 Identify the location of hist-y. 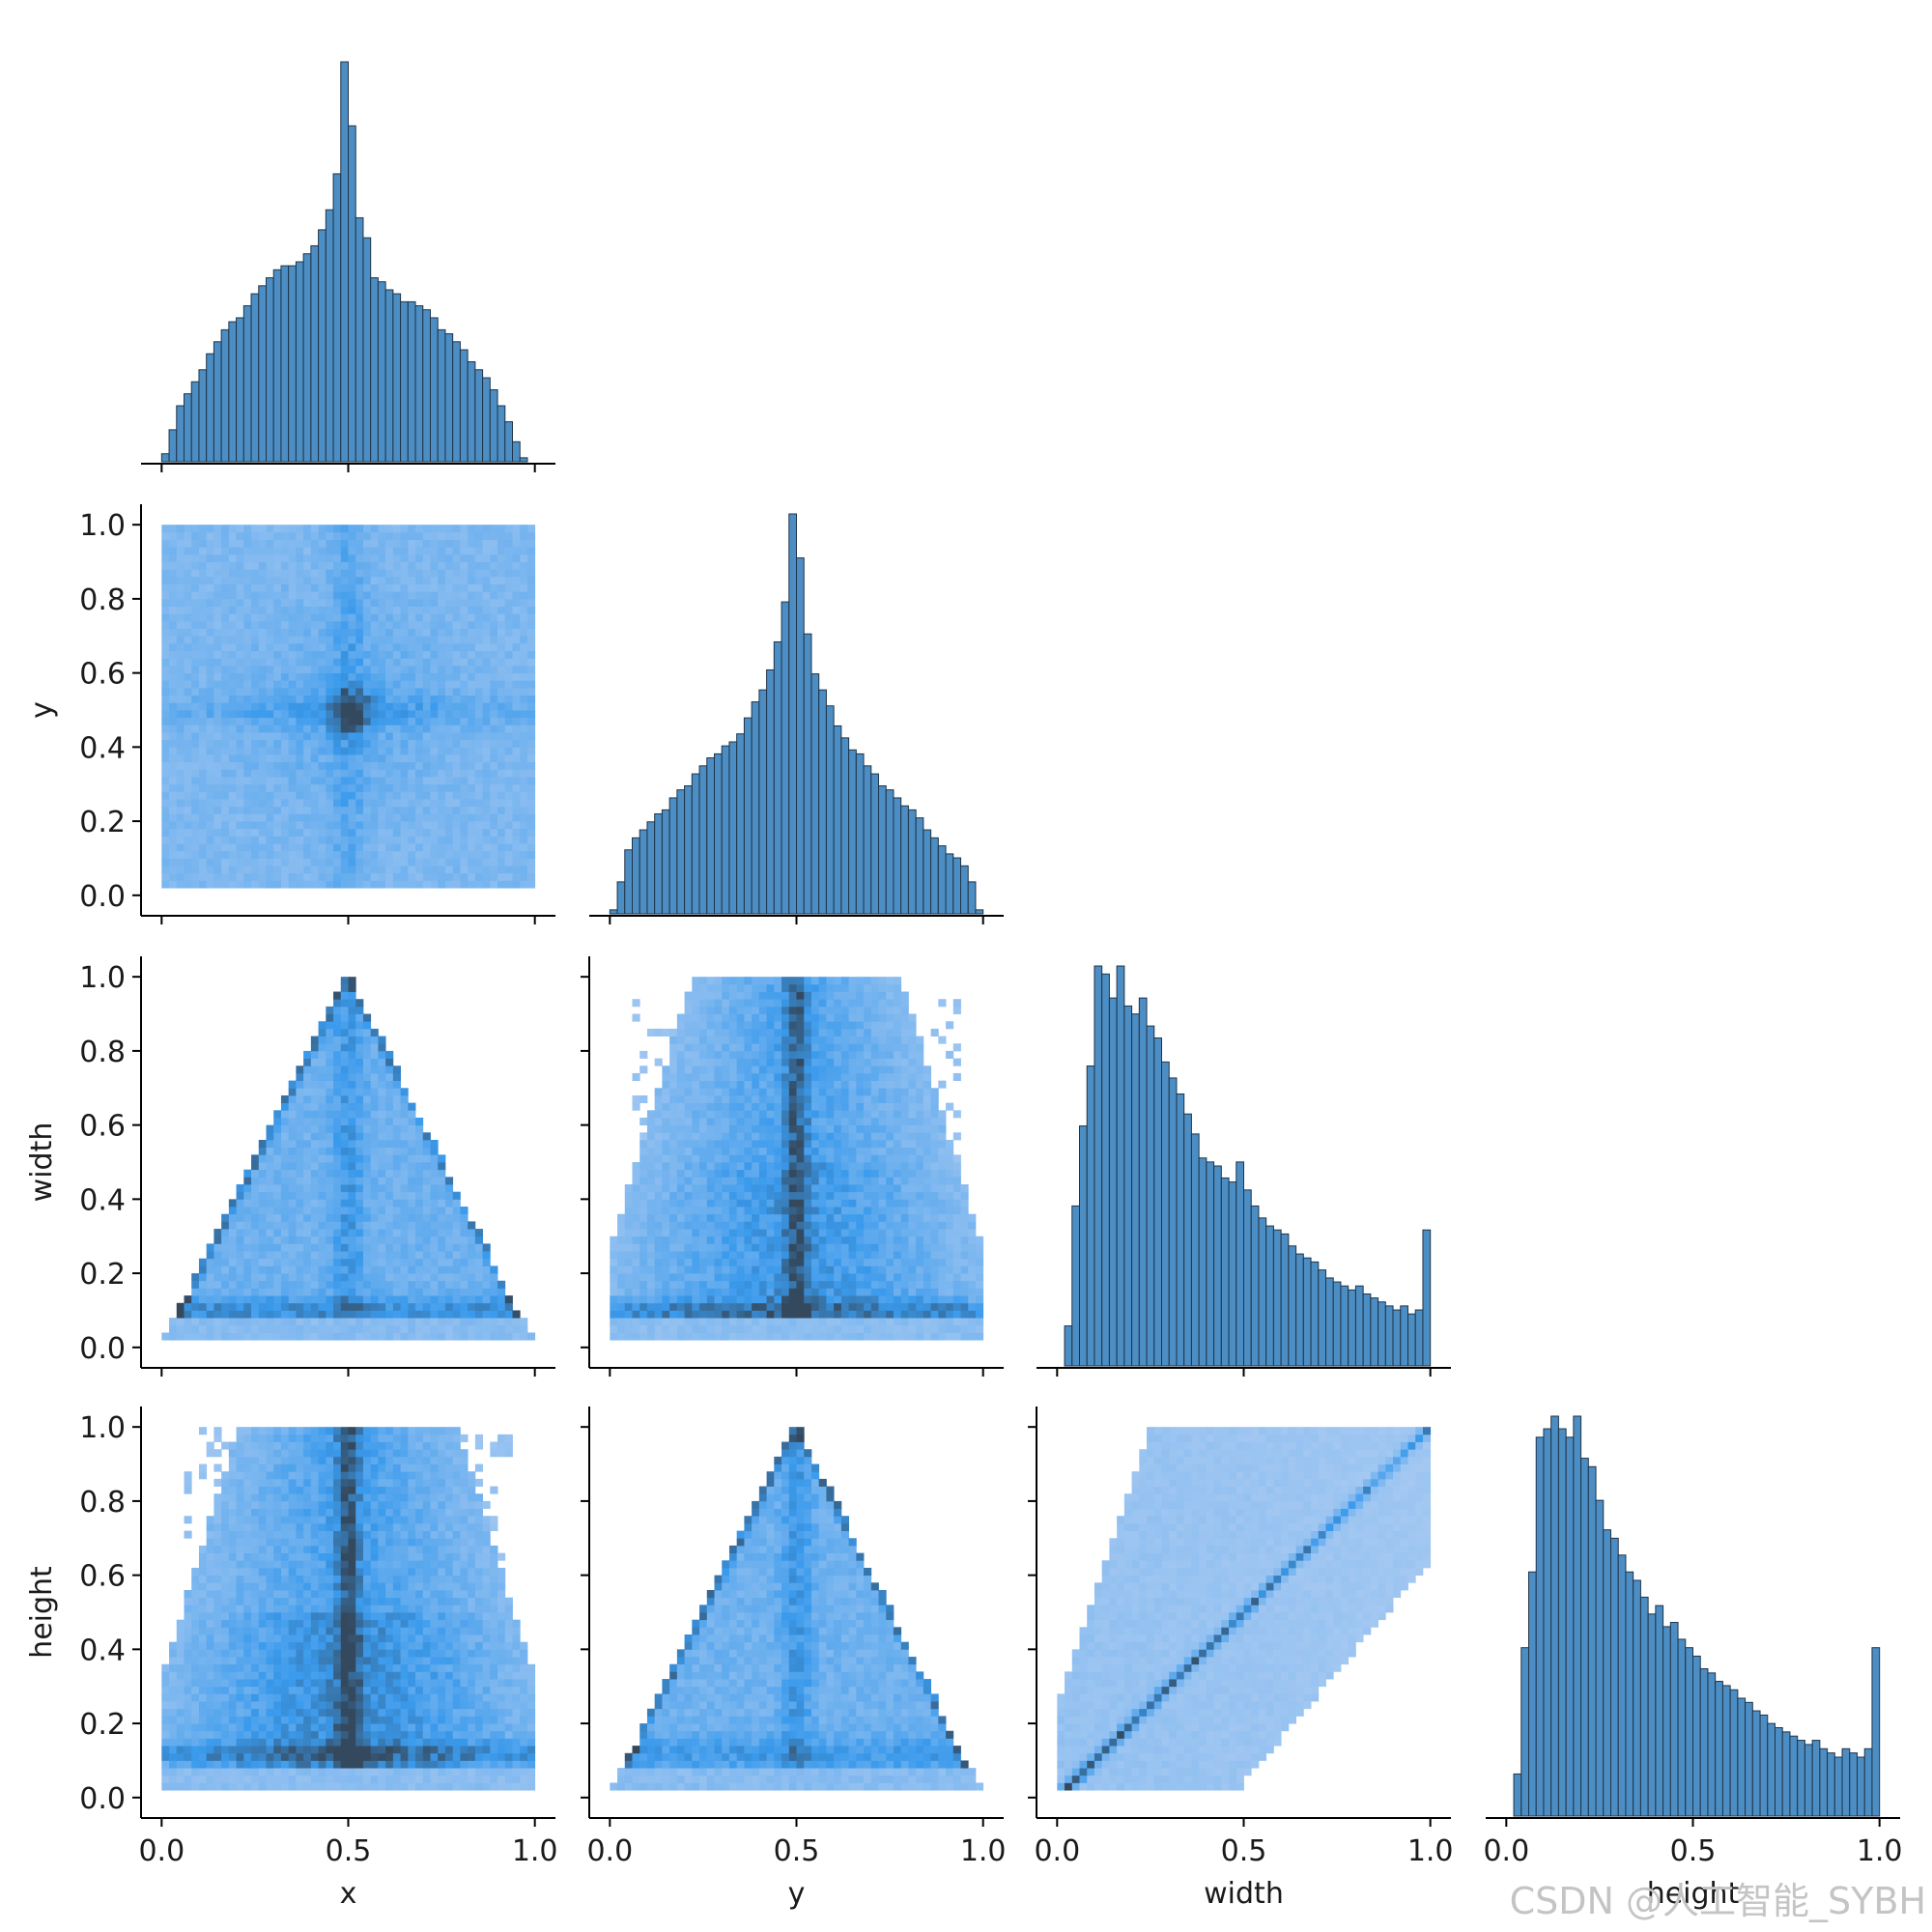
(796, 714).